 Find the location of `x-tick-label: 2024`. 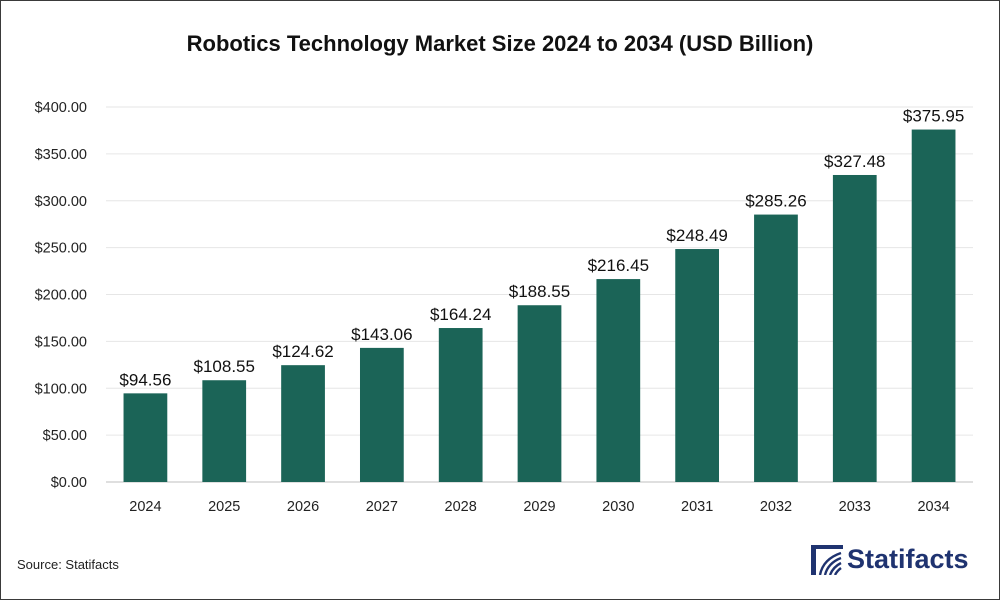

x-tick-label: 2024 is located at coordinates (145, 507).